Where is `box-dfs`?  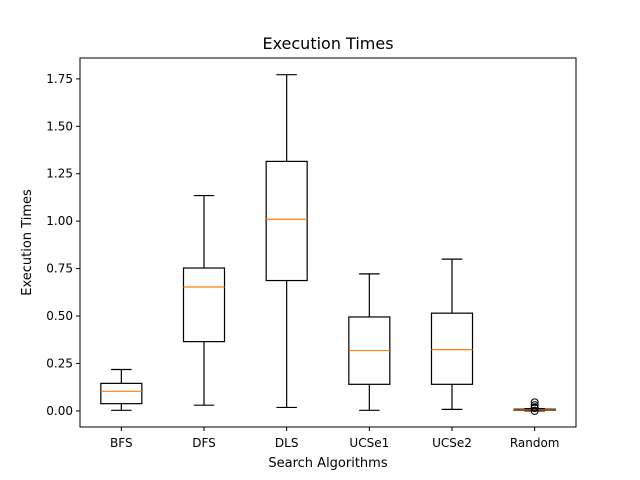
box-dfs is located at coordinates (204, 300).